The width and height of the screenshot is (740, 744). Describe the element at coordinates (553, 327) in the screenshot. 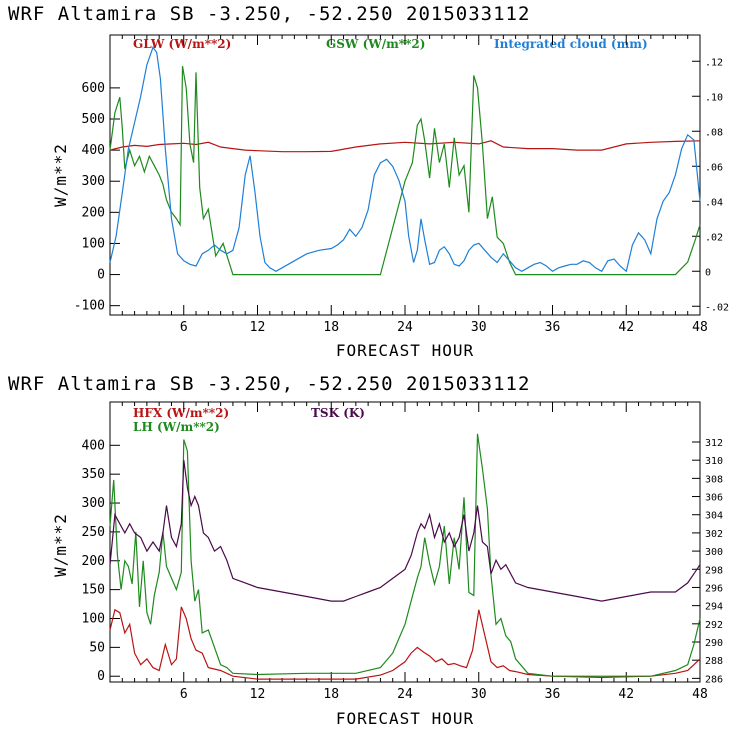

I see `panel-1-x-tick-label: 36` at that location.